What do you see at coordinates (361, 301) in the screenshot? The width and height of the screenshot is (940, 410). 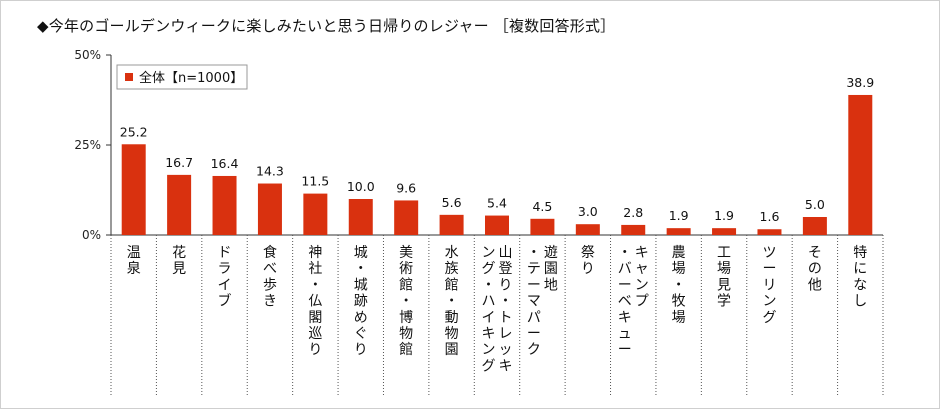 I see `x-tick-label: 城・城跡めぐり` at bounding box center [361, 301].